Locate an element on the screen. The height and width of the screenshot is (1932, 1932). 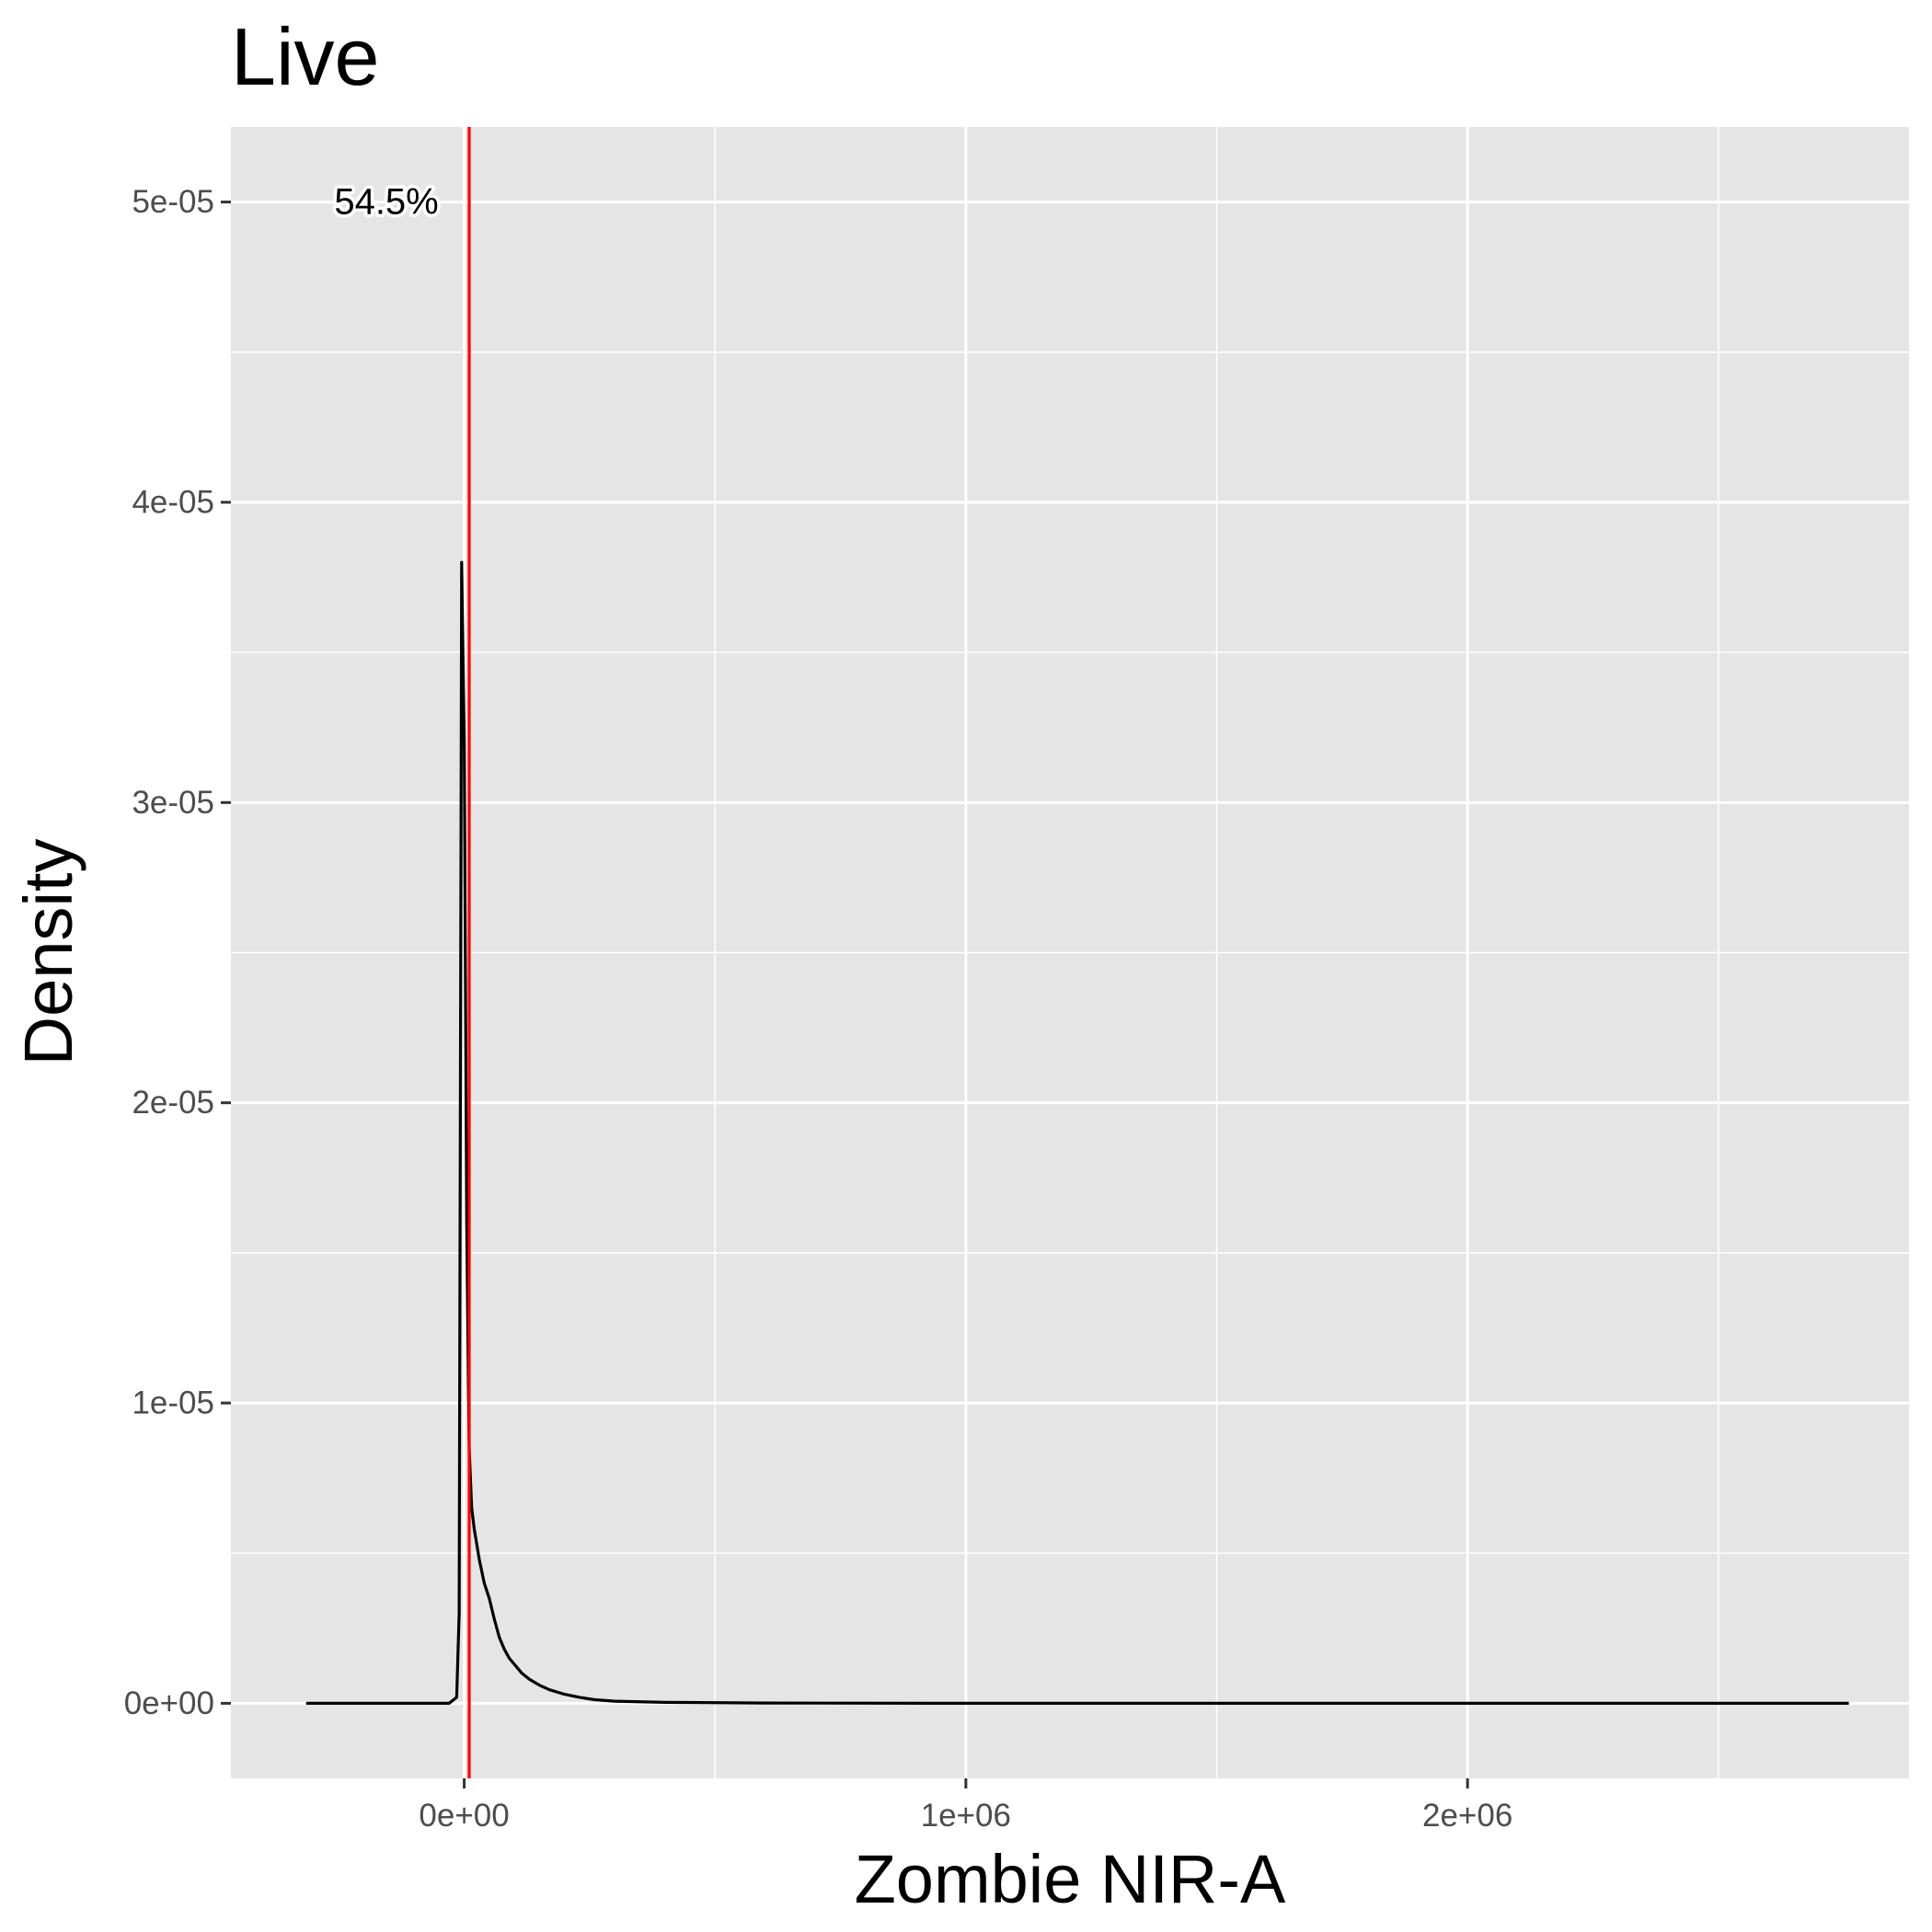
x-axis: 0e+00 1e+06 2e+06 is located at coordinates (965, 1806).